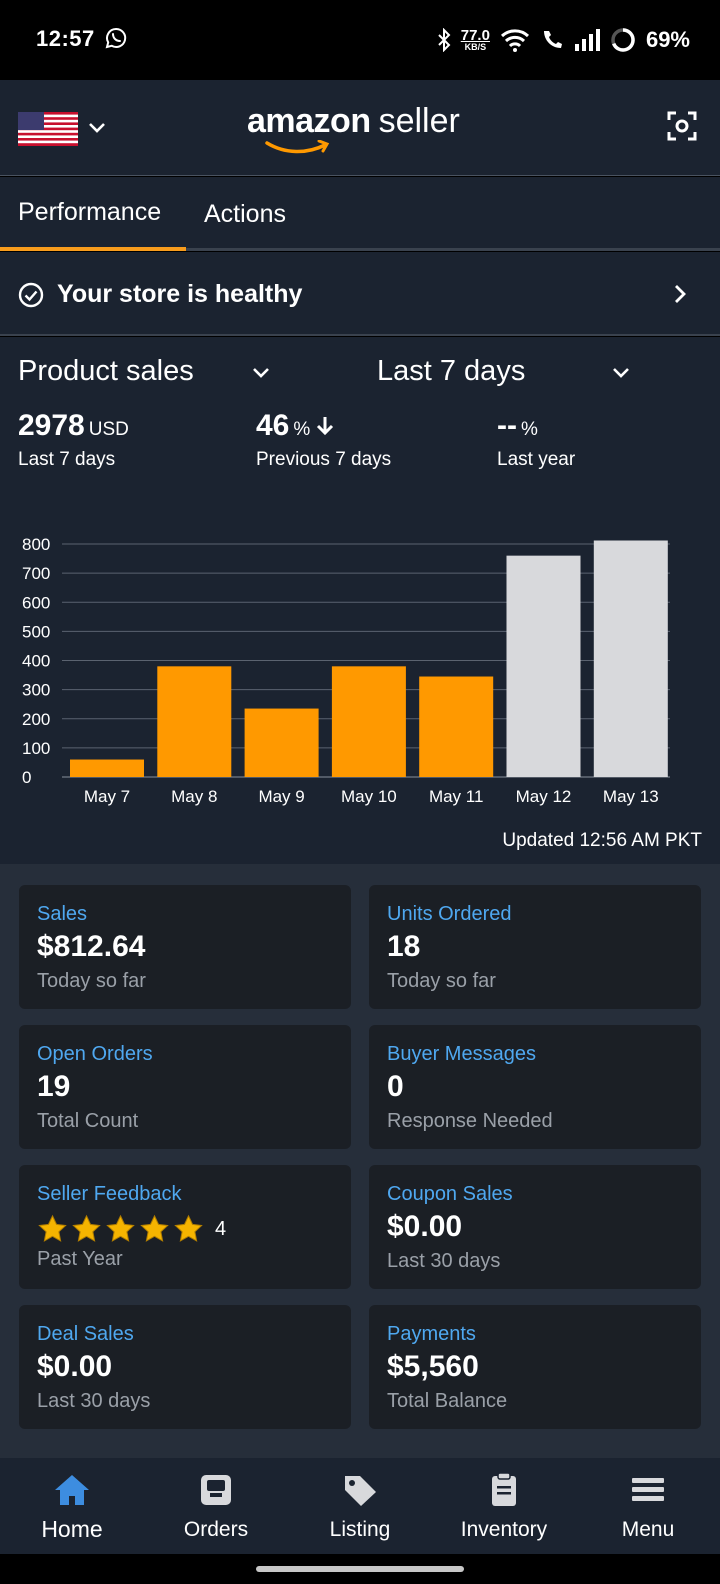 This screenshot has height=1584, width=720. What do you see at coordinates (324, 426) in the screenshot?
I see `arrow-down-icon` at bounding box center [324, 426].